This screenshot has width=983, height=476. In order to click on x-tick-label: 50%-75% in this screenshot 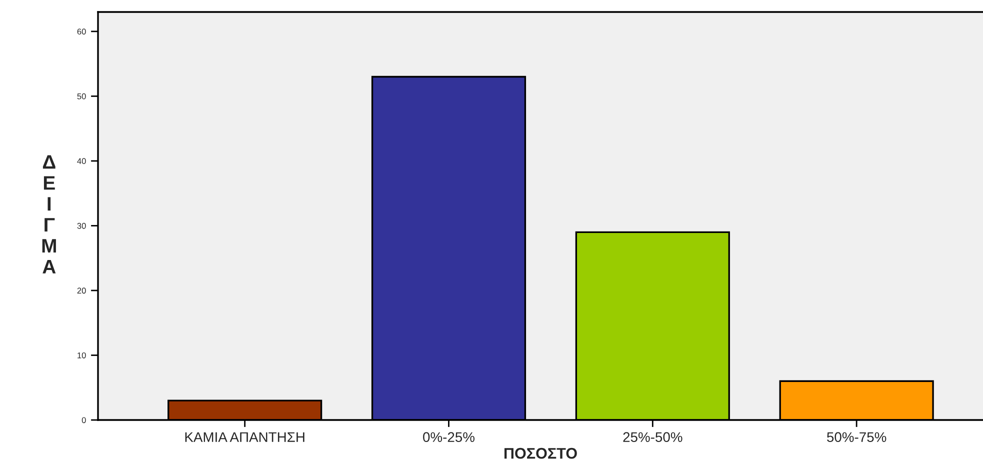, I will do `click(856, 437)`.